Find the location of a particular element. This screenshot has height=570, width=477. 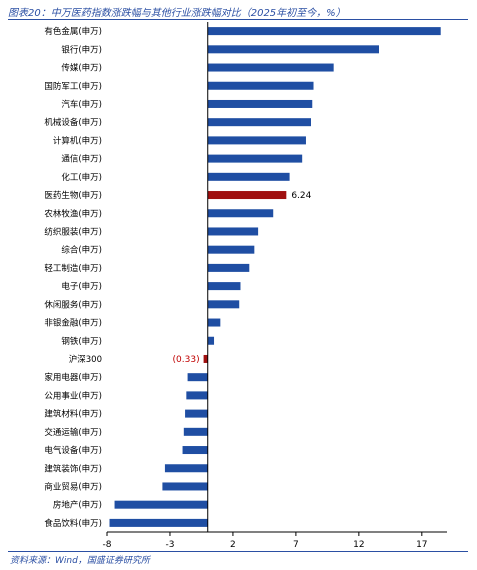

category-label: 综合(申万) is located at coordinates (81, 250).